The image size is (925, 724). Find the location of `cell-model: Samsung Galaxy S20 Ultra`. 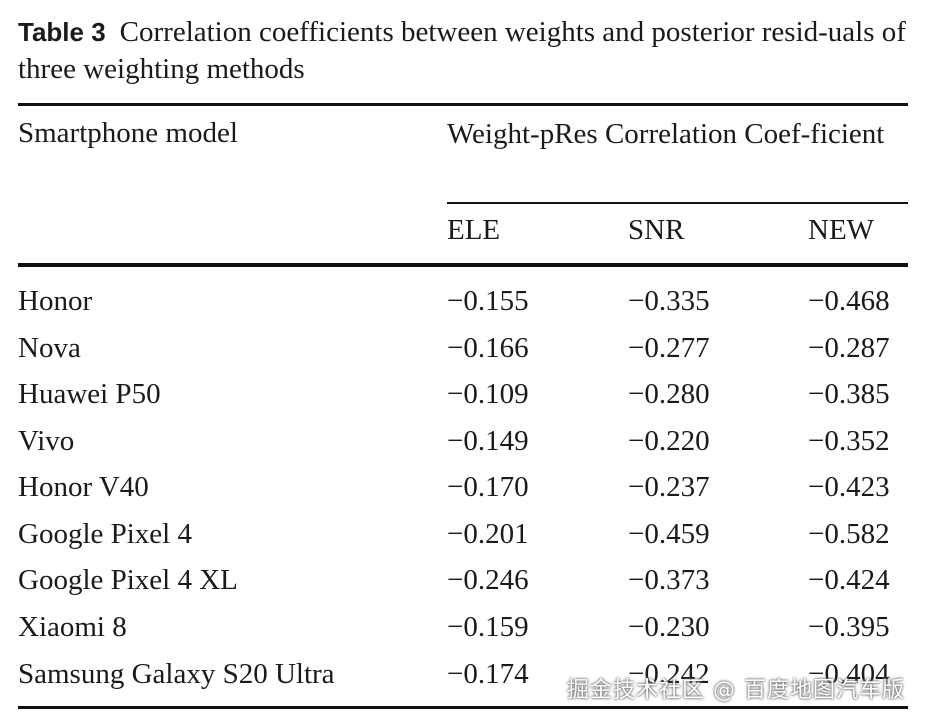

cell-model: Samsung Galaxy S20 Ultra is located at coordinates (176, 674).